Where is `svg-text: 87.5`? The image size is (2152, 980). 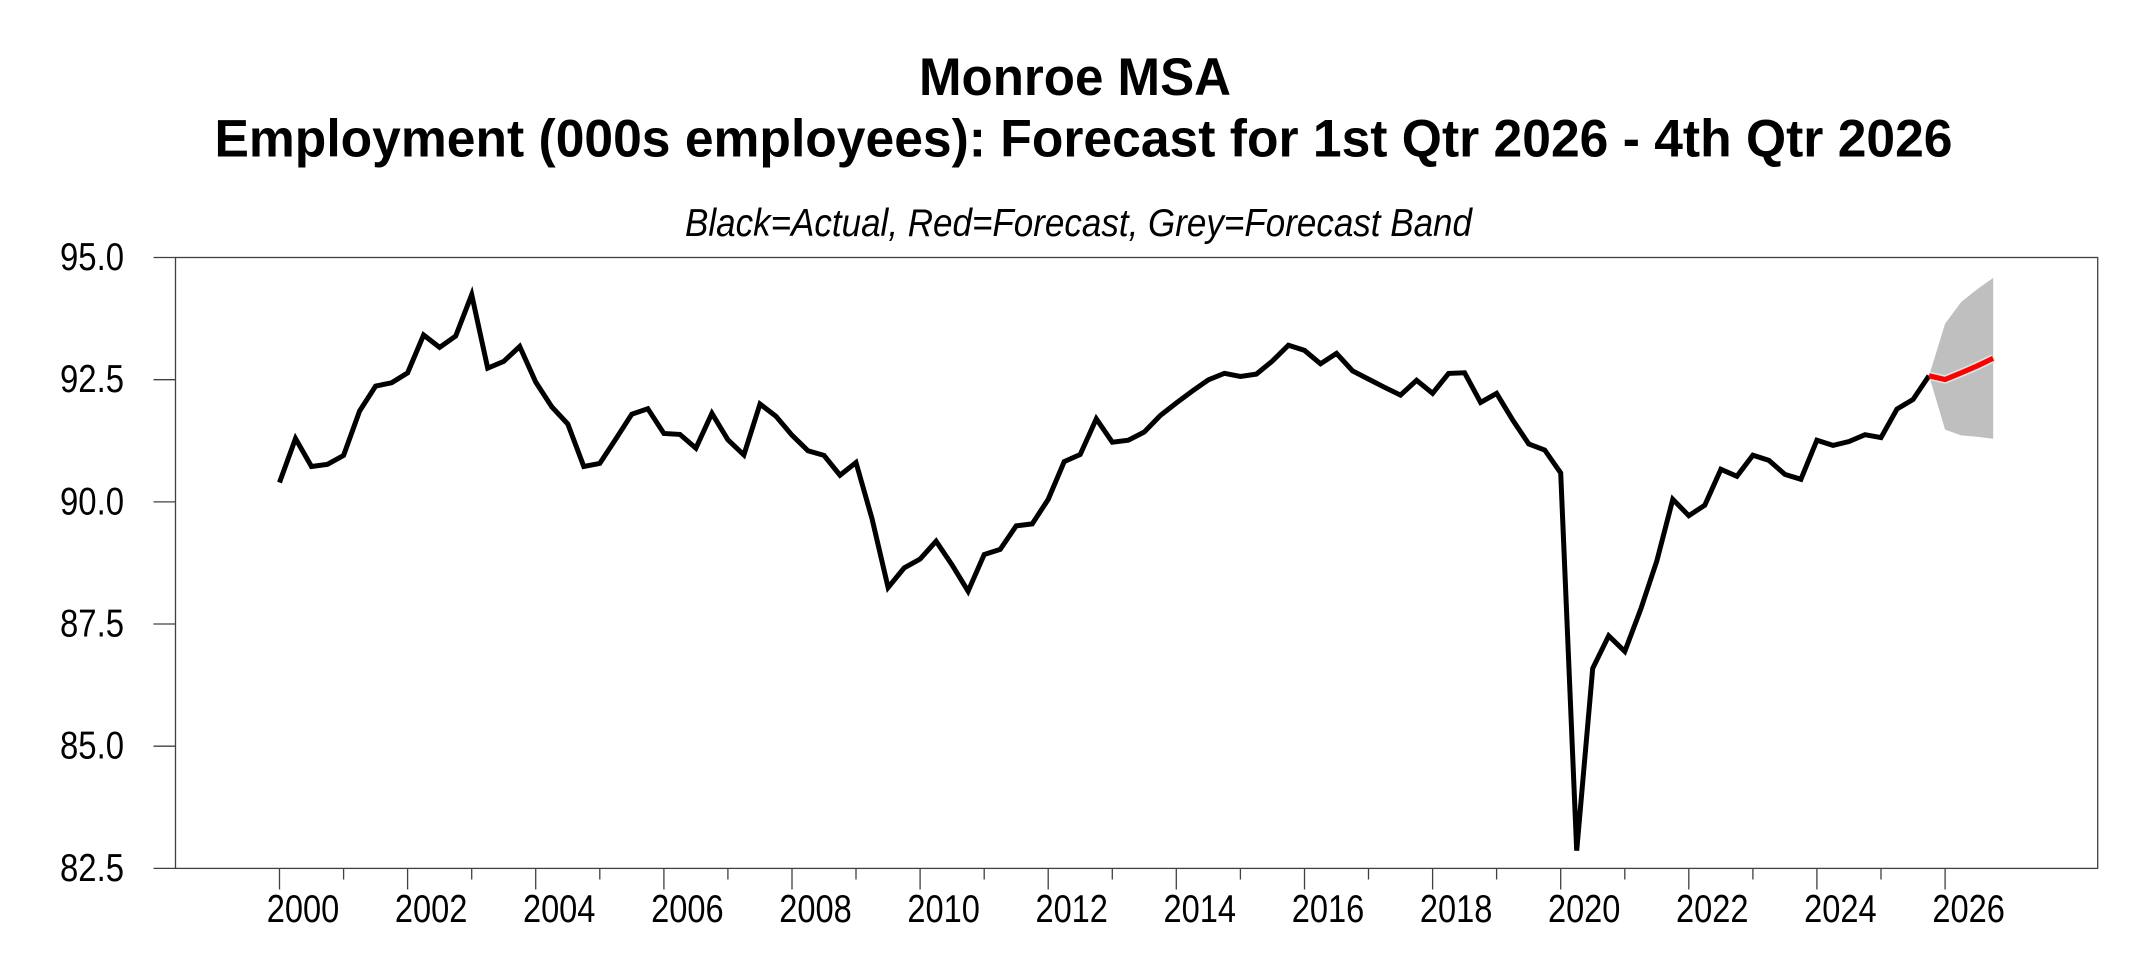 svg-text: 87.5 is located at coordinates (92, 624).